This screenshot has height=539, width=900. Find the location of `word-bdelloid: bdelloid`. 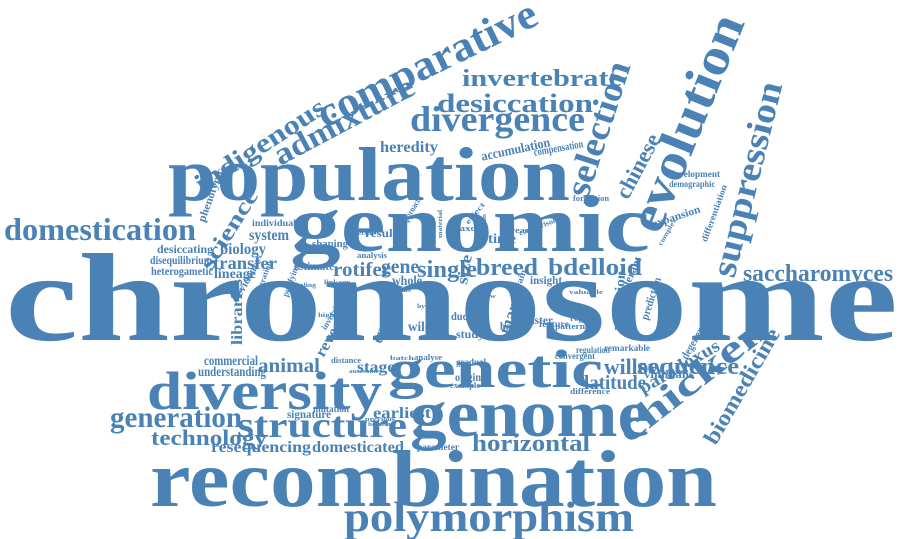

word-bdelloid: bdelloid is located at coordinates (595, 267).